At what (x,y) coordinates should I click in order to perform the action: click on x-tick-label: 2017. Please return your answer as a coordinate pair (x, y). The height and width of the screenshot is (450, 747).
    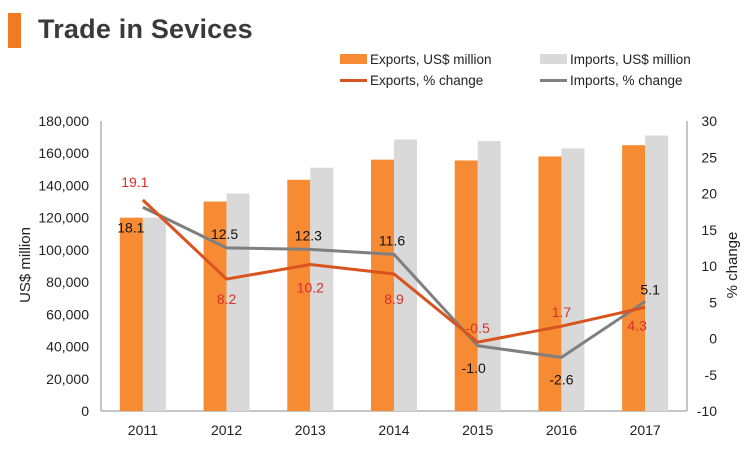
    Looking at the image, I should click on (645, 430).